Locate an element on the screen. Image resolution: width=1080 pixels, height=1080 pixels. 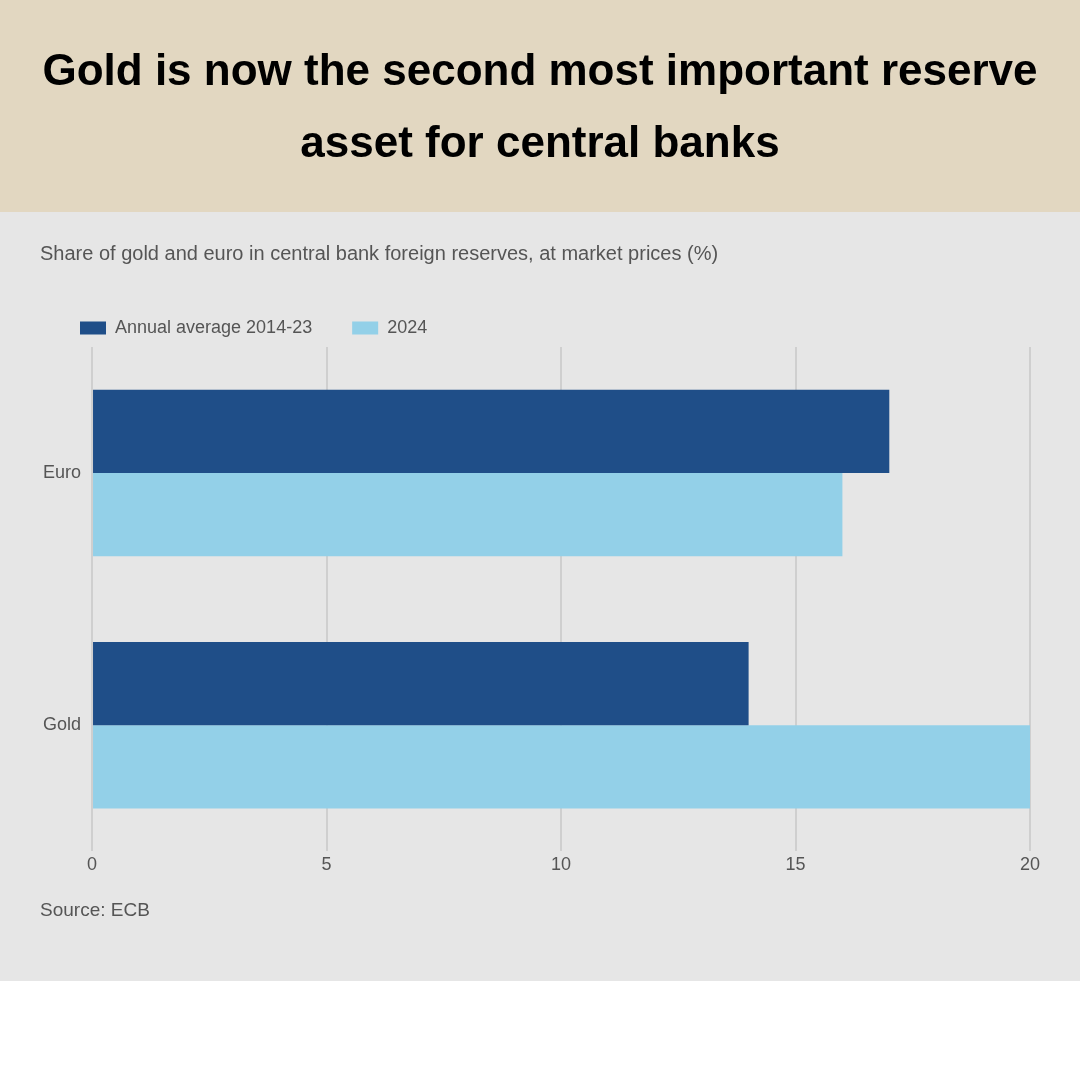
x-tick-label: 5 is located at coordinates (326, 864).